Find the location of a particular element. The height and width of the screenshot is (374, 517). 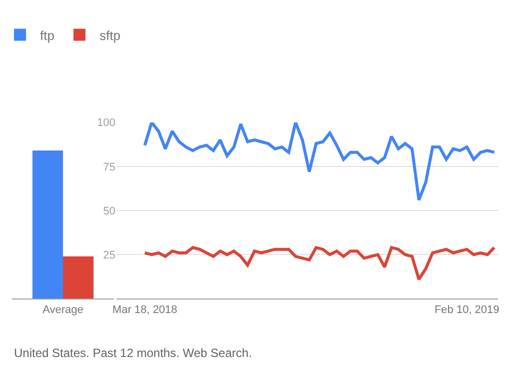

x-tick-label: Mar 18, 2018 is located at coordinates (145, 310).